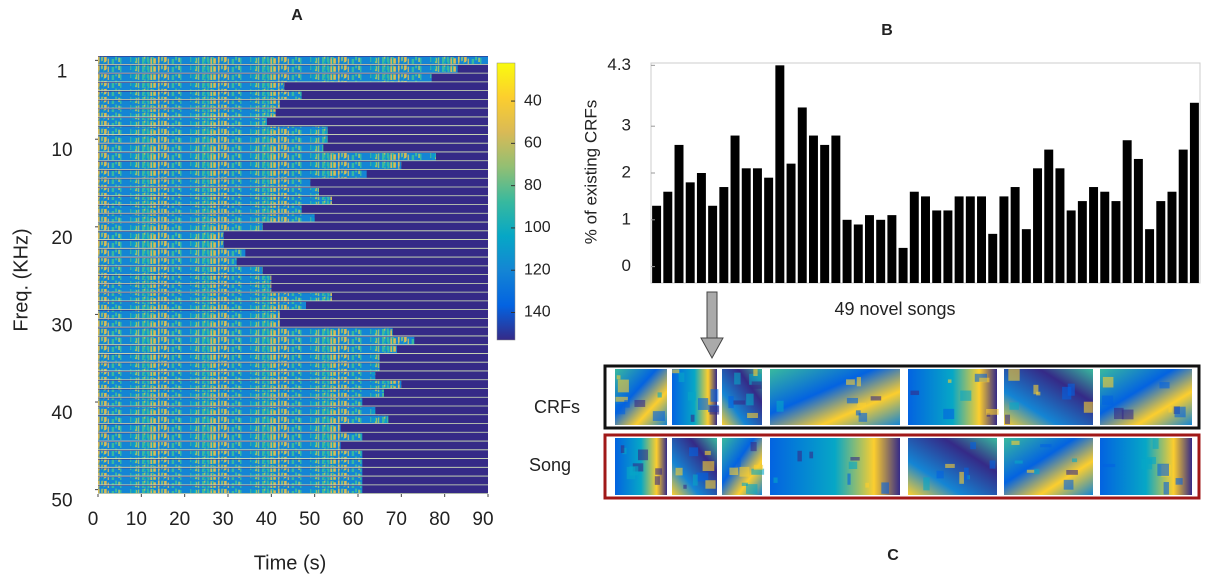 The height and width of the screenshot is (582, 1216). I want to click on panel-title: C, so click(893, 555).